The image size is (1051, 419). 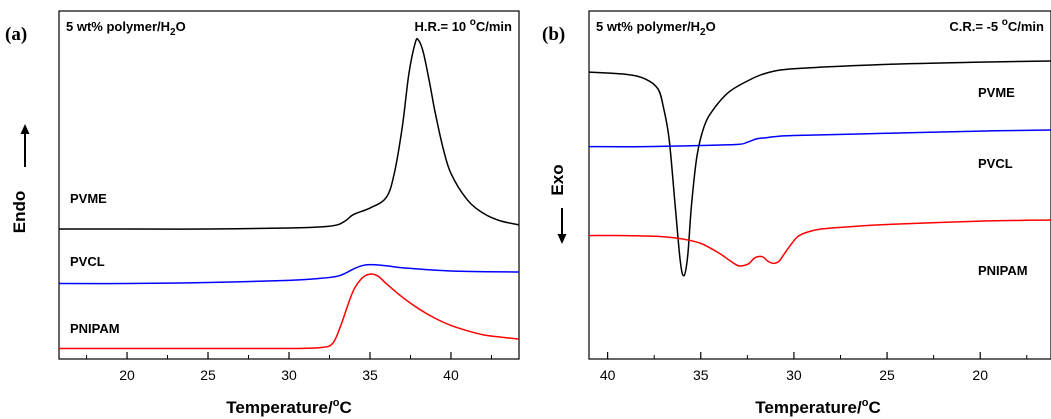 I want to click on x-axis-title-b: Temperature/oC, so click(x=817, y=407).